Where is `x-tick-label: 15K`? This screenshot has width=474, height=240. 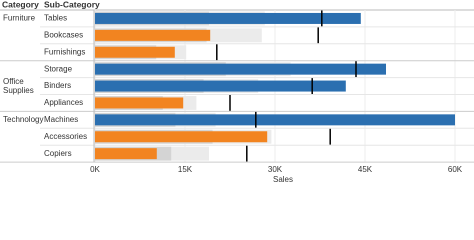
x-tick-label: 15K is located at coordinates (185, 169).